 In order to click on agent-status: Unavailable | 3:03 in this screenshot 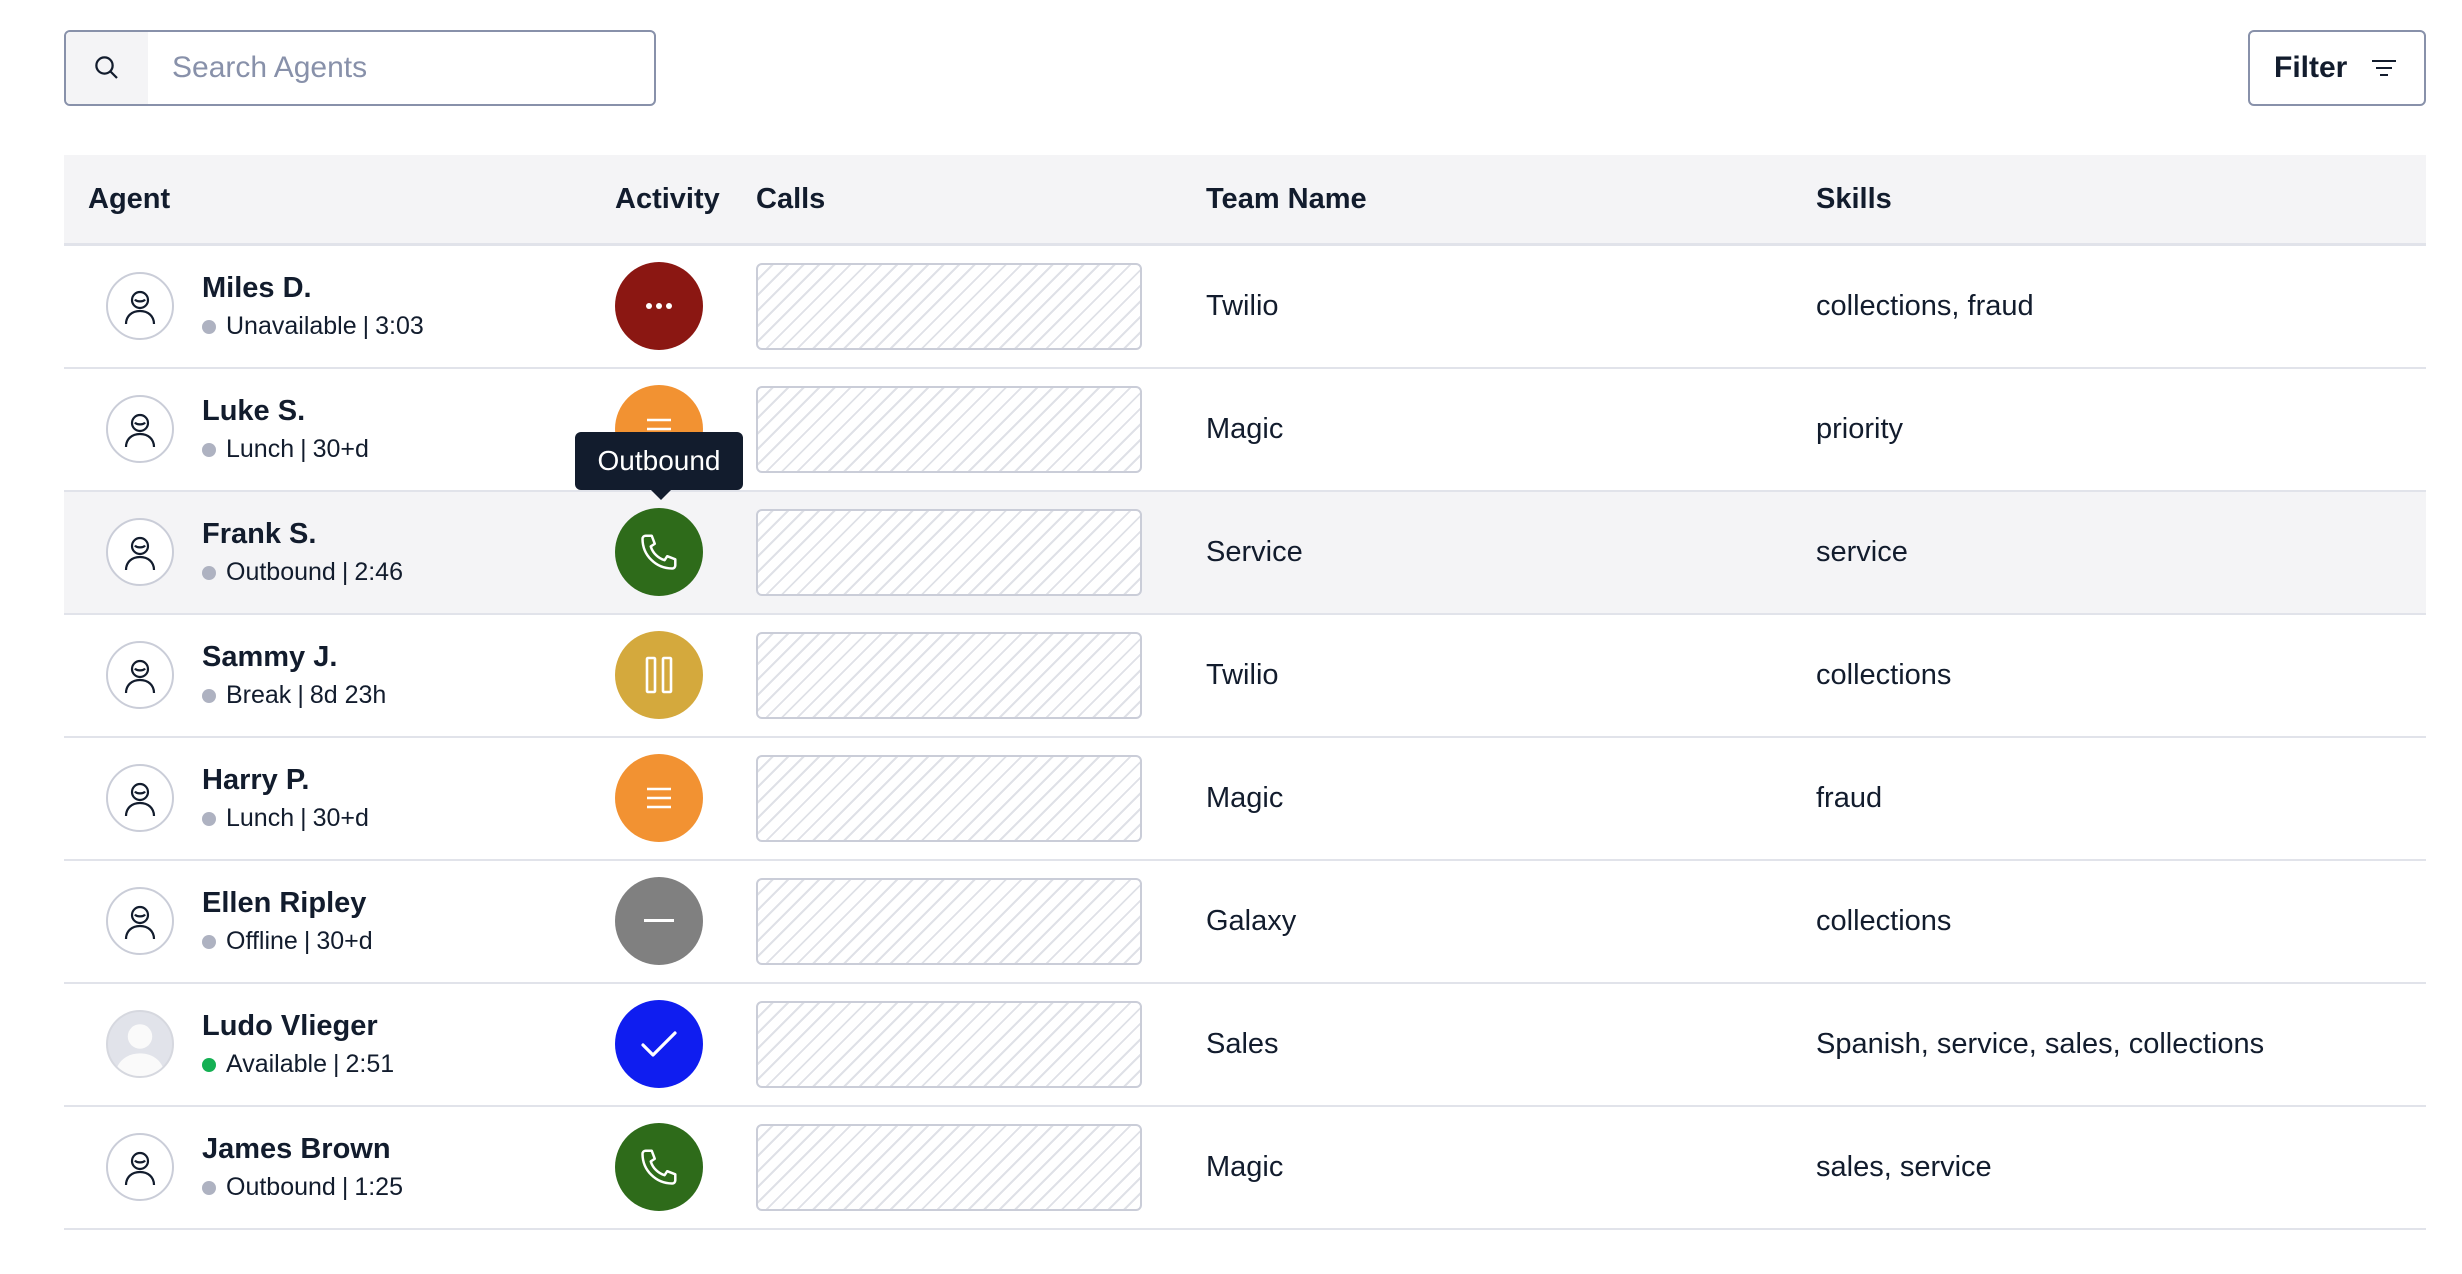, I will do `click(313, 326)`.